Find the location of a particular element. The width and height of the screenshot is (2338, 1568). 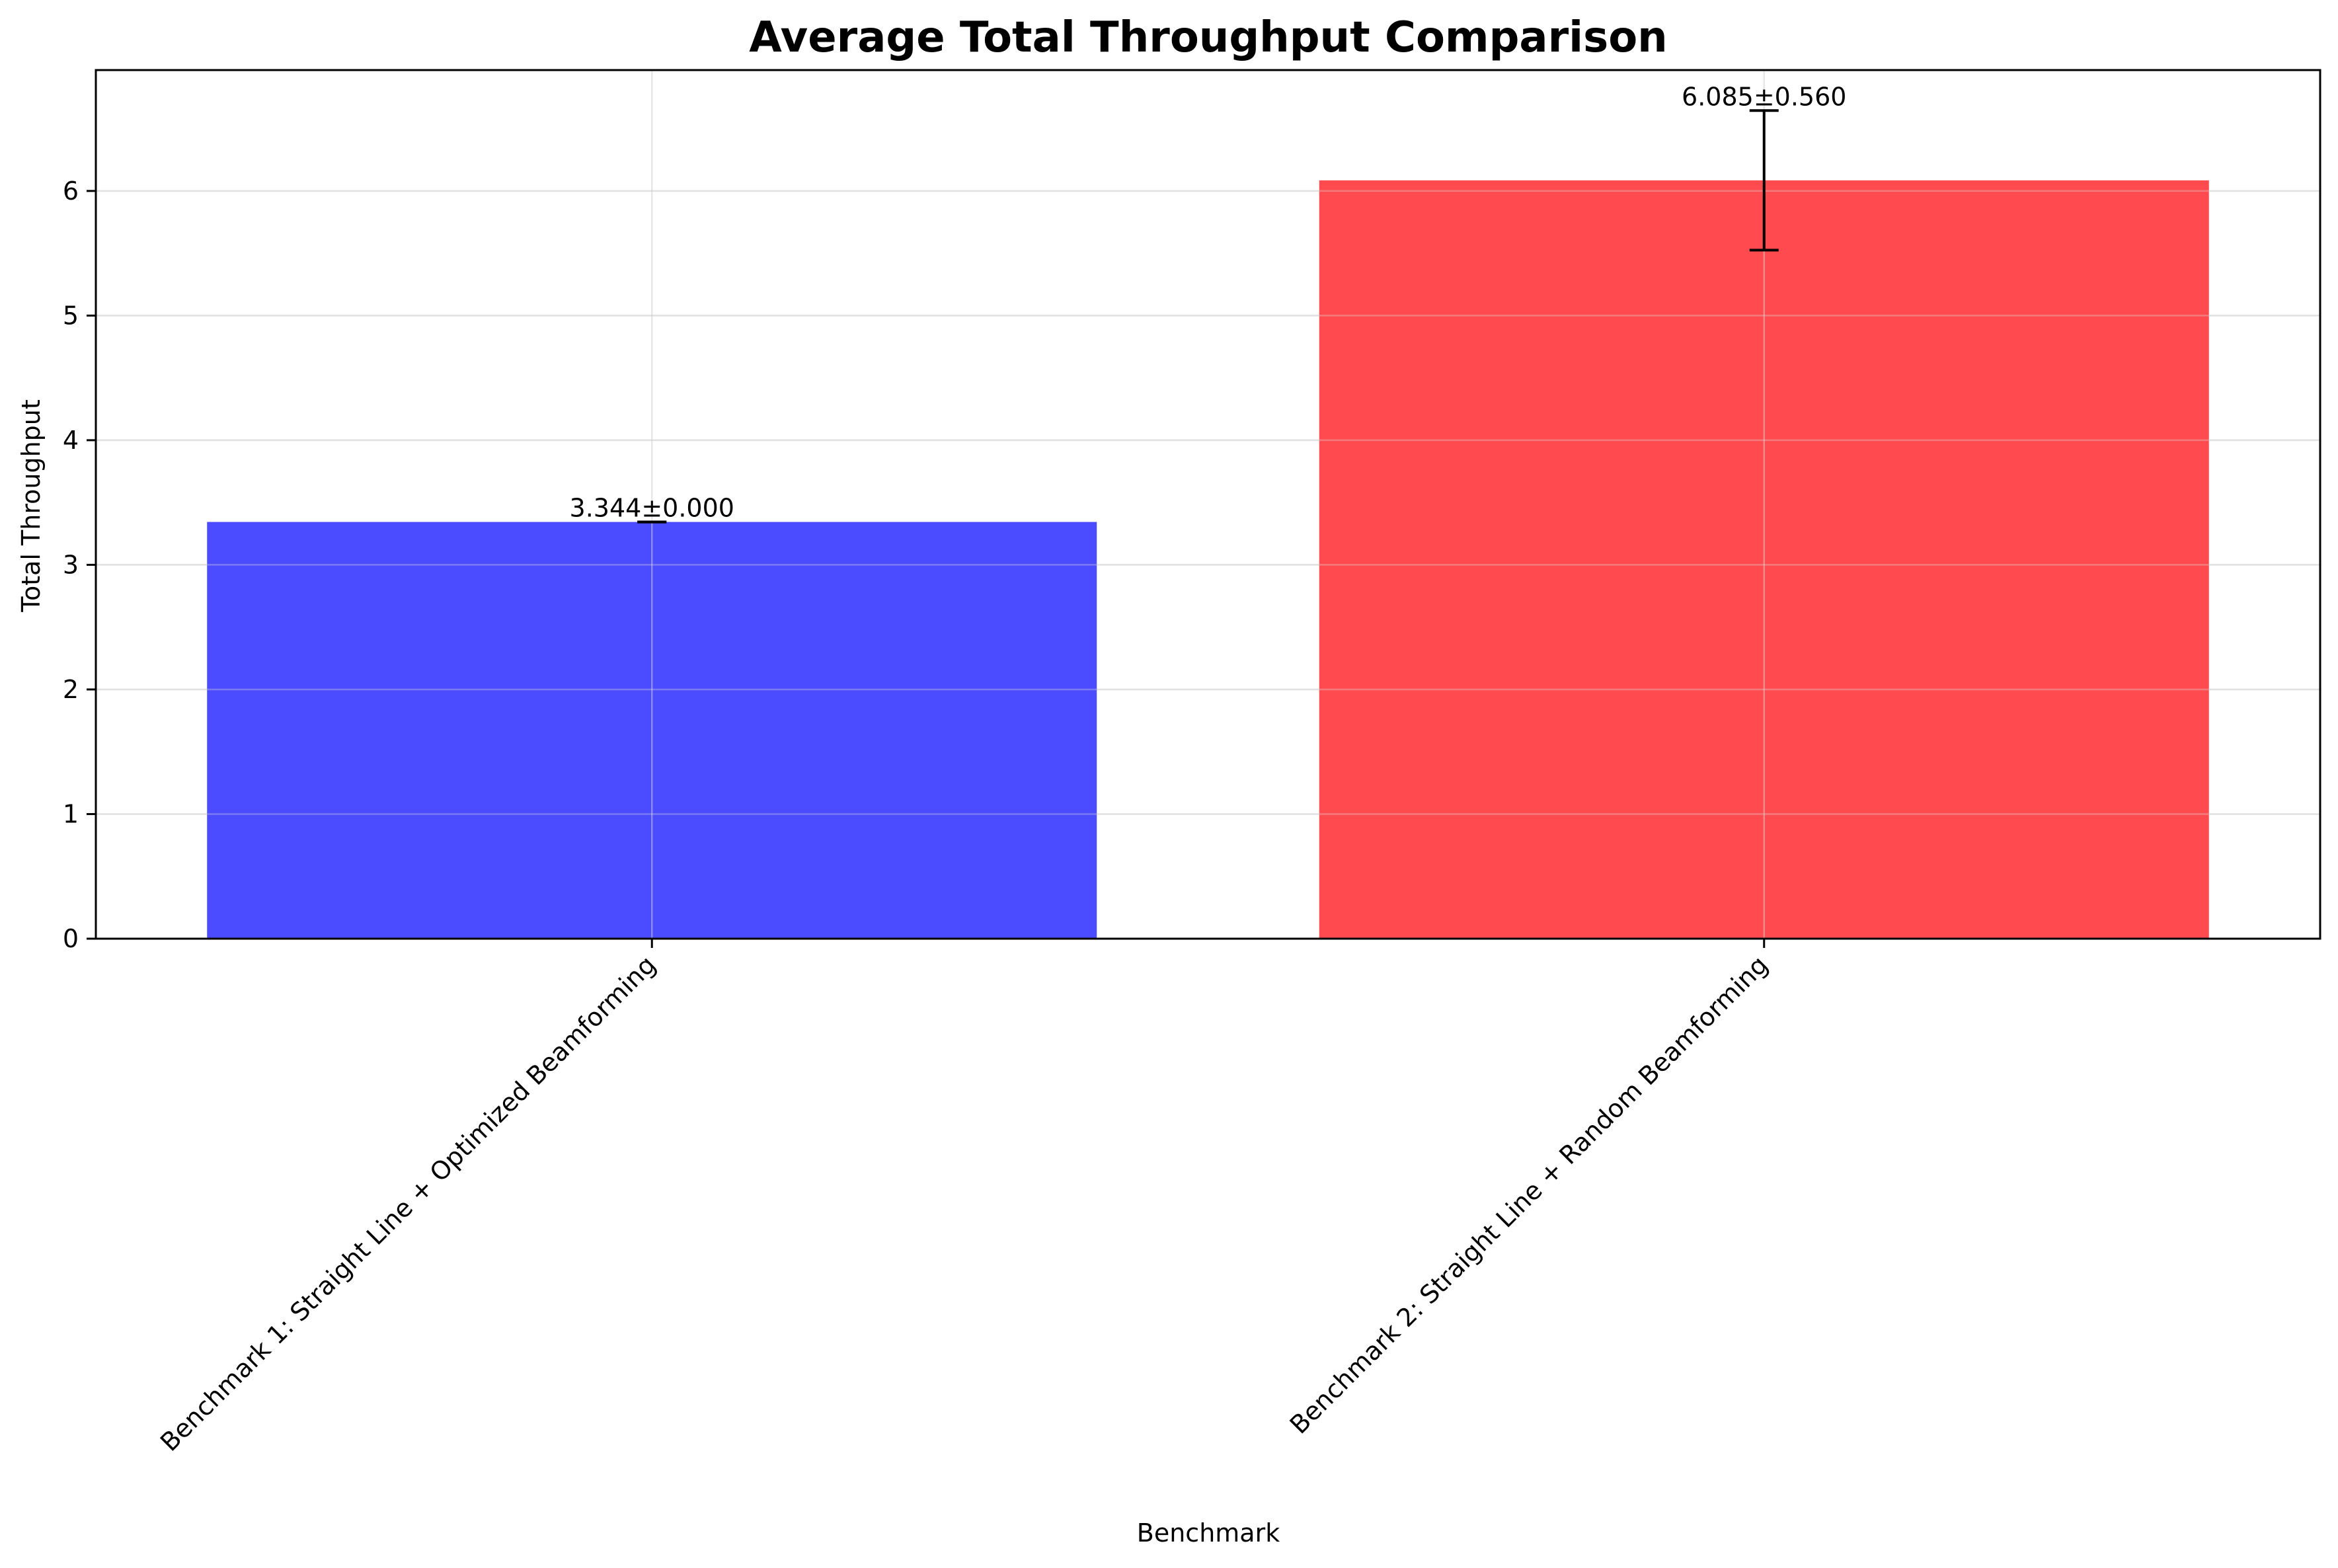

y-tick-label: 2 is located at coordinates (71, 689).